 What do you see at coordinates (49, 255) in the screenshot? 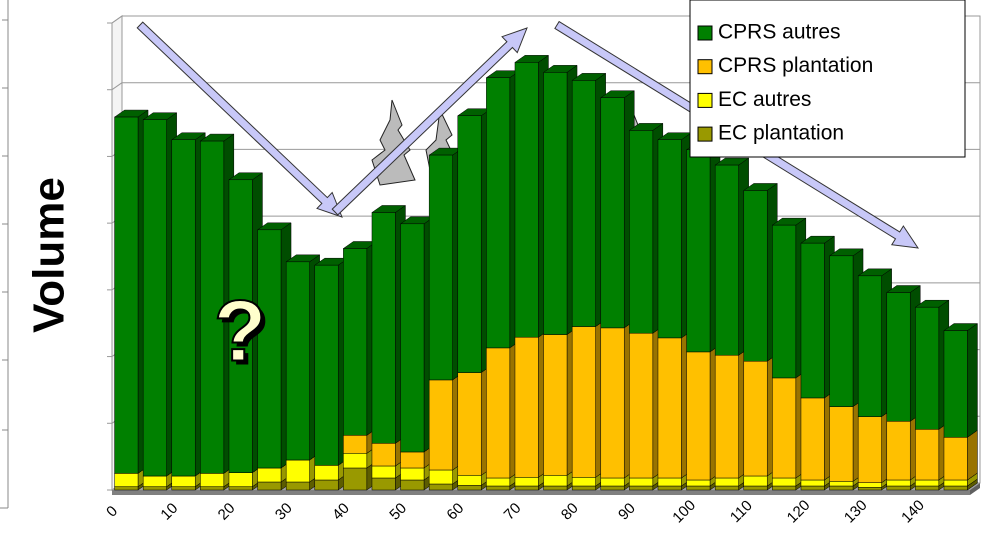
I see `y-axis-label: Volume` at bounding box center [49, 255].